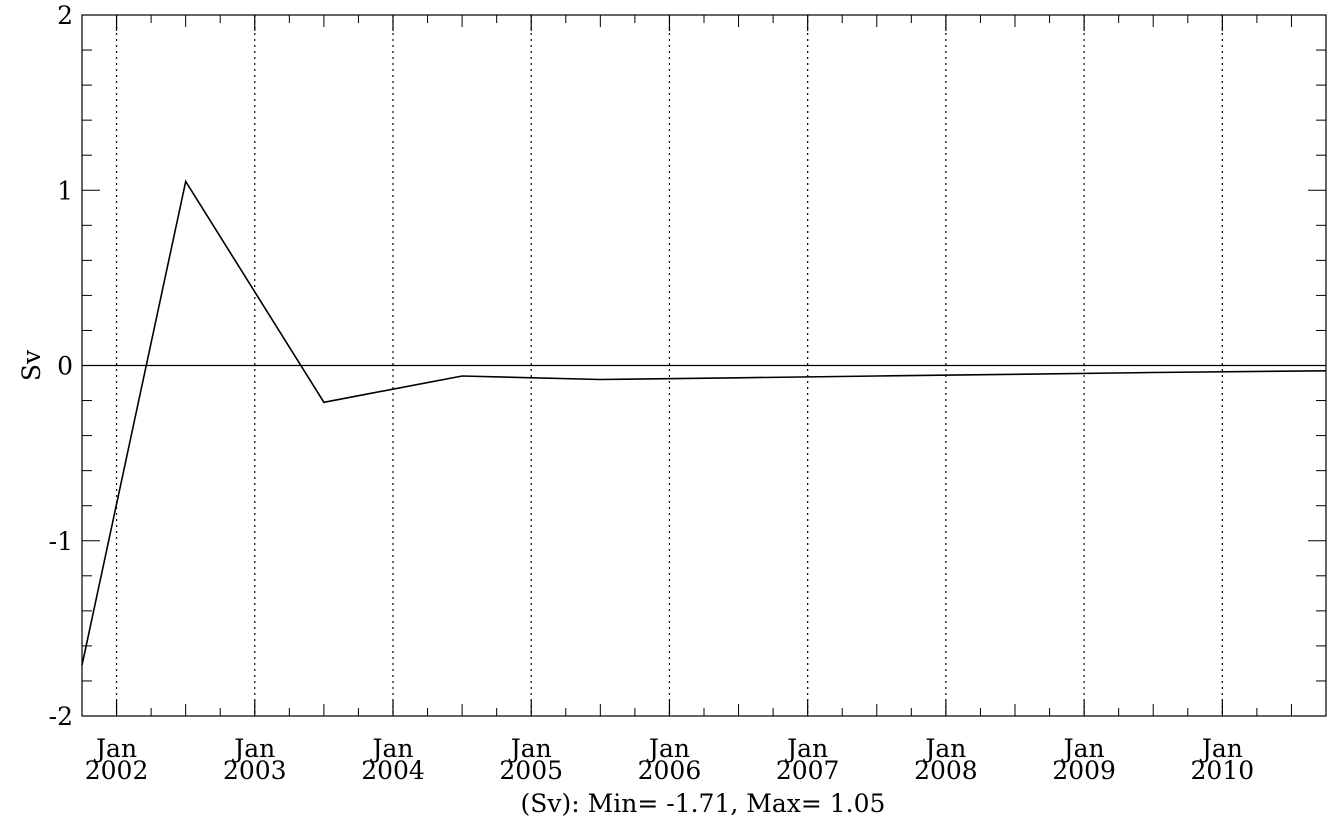 This screenshot has width=1332, height=827. I want to click on y-tick-label: 1, so click(65, 190).